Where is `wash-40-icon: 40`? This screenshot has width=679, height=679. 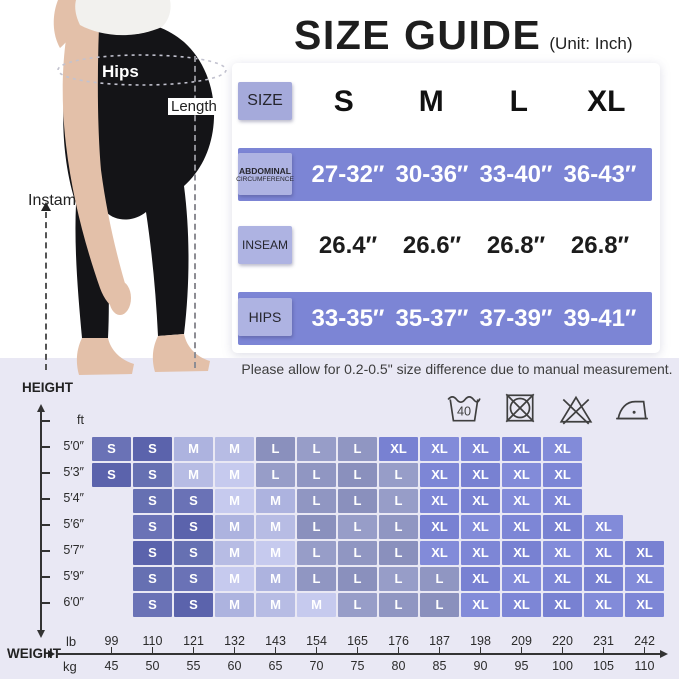 wash-40-icon: 40 is located at coordinates (464, 409).